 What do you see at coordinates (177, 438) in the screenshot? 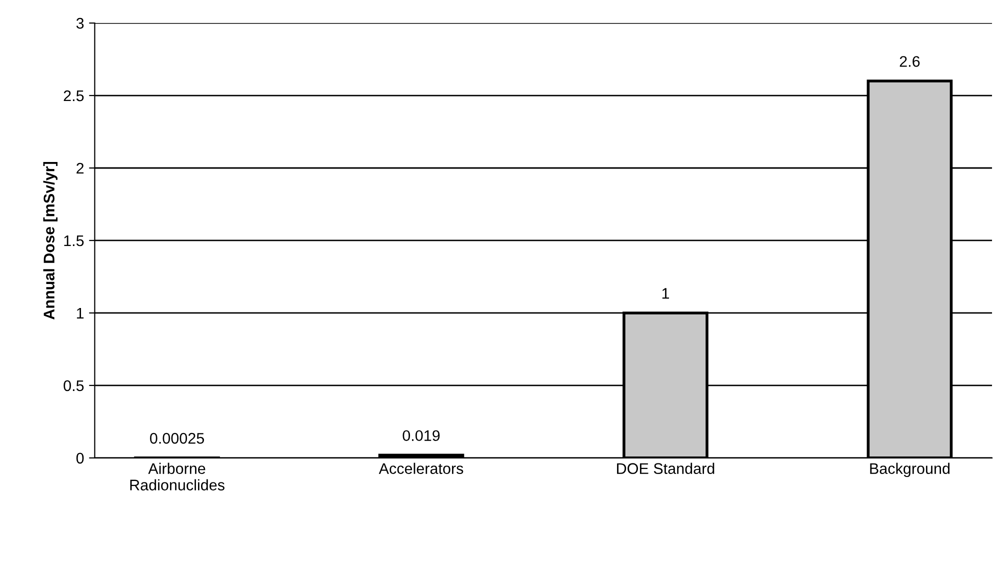
I see `data-label: 0.00025` at bounding box center [177, 438].